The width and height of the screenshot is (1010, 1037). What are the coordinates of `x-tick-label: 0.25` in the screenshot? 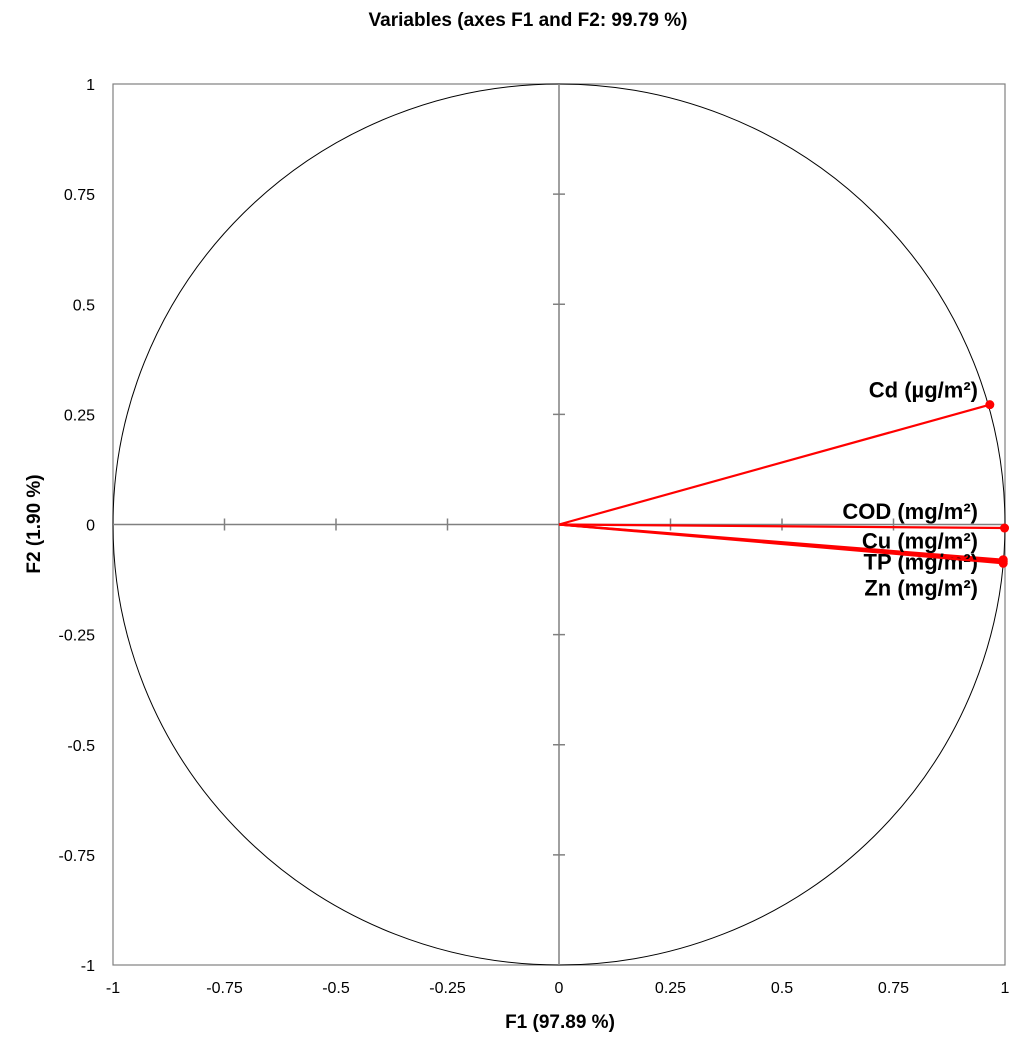 It's located at (670, 988).